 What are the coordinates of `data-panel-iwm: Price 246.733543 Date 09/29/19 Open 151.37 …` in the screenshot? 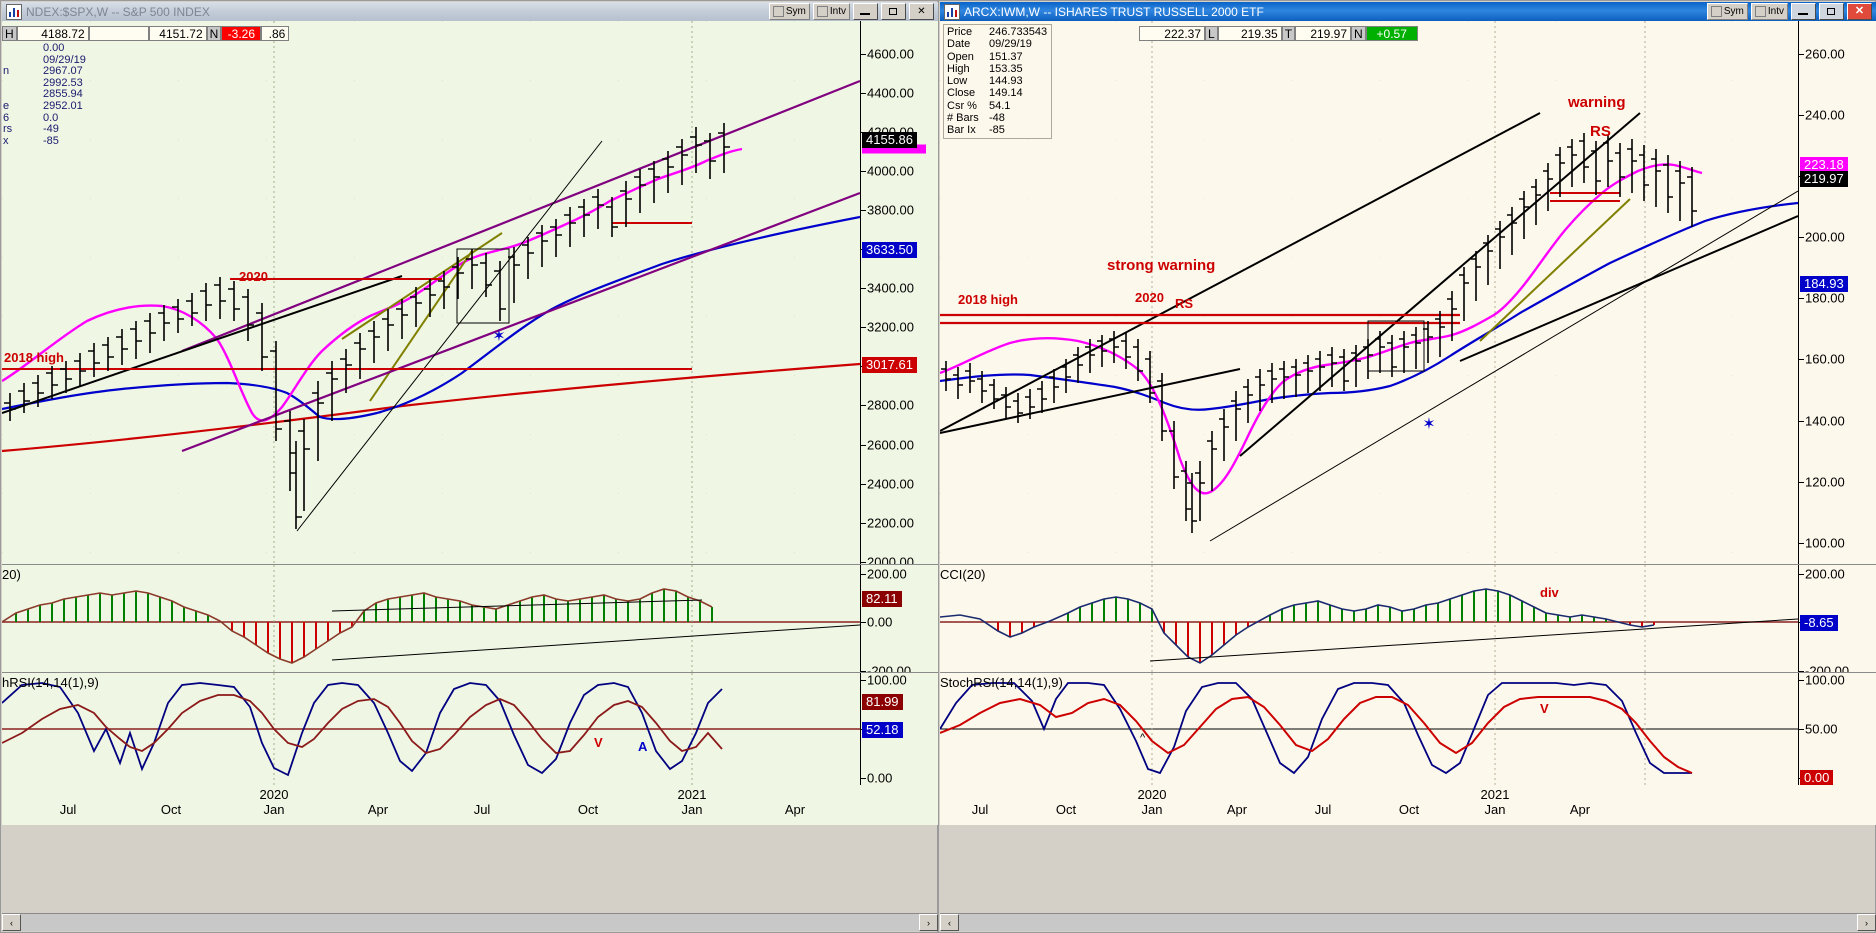 It's located at (998, 81).